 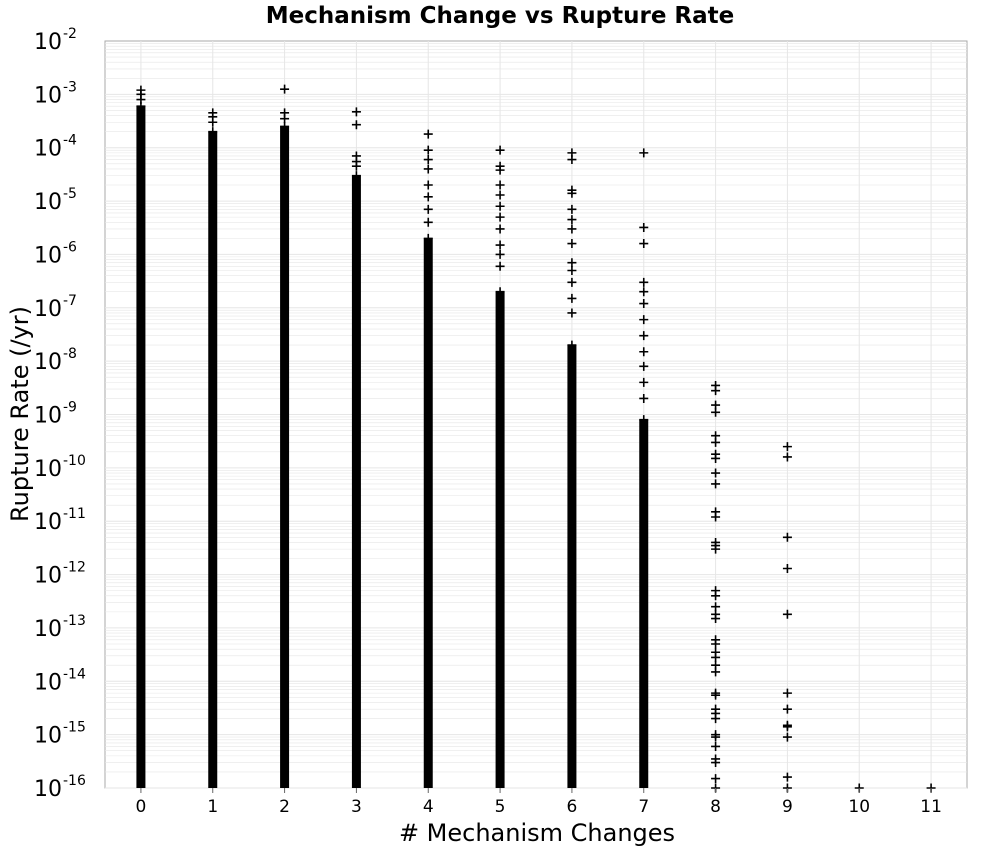 I want to click on y-tick-label: 10 -15, so click(x=60, y=734).